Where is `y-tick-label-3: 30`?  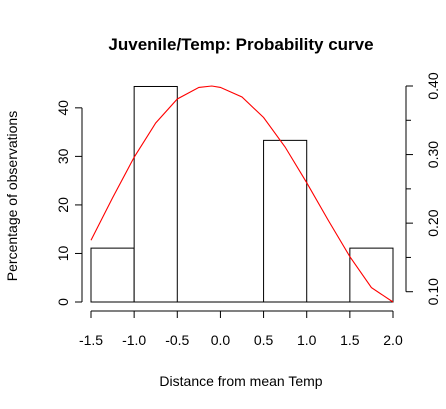
y-tick-label-3: 30 is located at coordinates (63, 156).